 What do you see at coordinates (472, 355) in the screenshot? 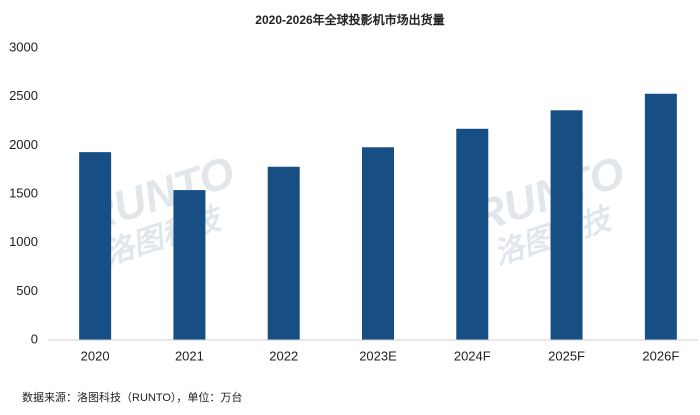
I see `x-tick-label: 2024F` at bounding box center [472, 355].